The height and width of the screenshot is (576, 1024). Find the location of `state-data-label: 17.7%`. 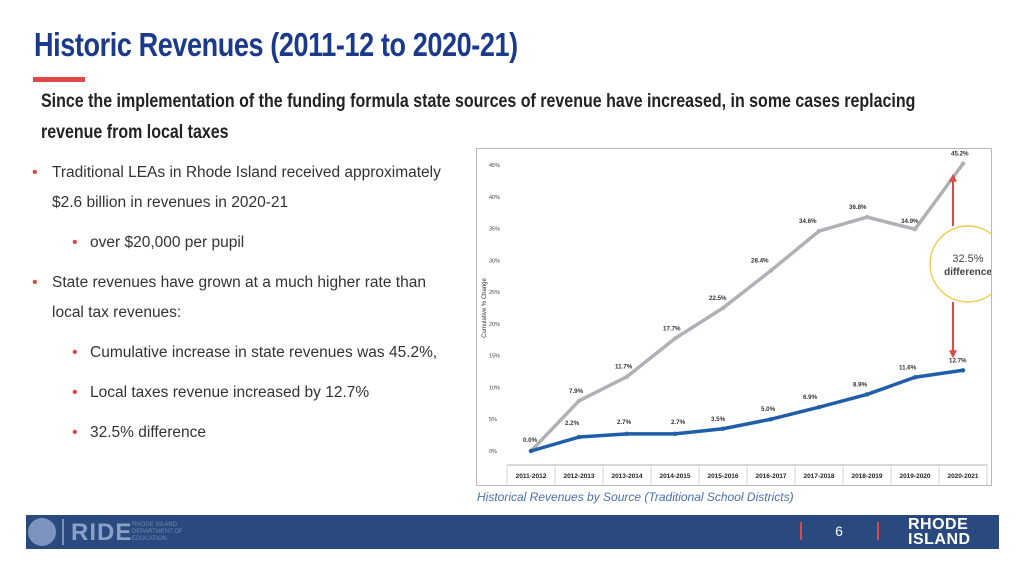

state-data-label: 17.7% is located at coordinates (672, 329).